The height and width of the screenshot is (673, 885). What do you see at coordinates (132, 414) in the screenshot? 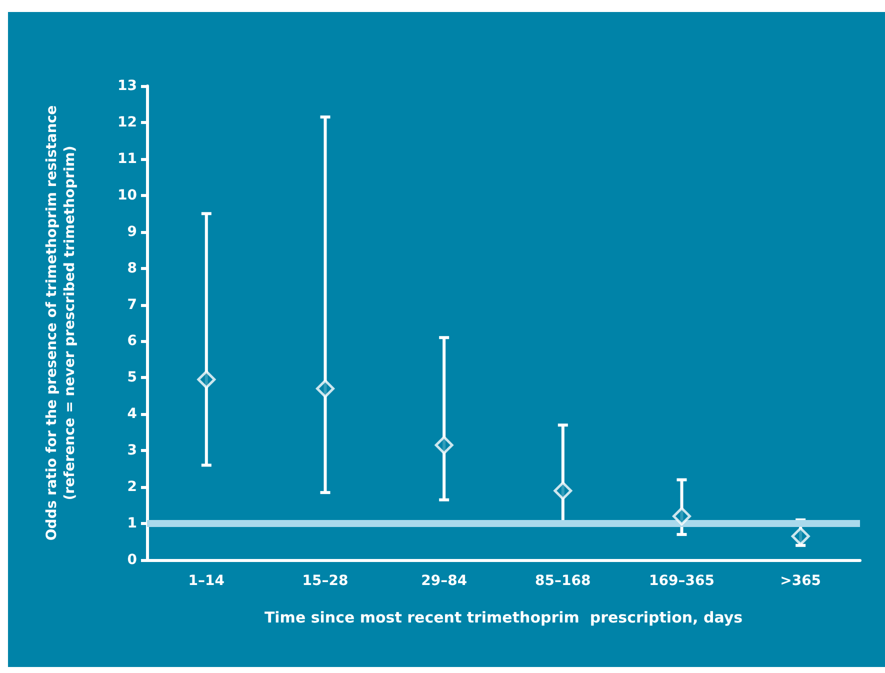
I see `y-tick-label: 4` at bounding box center [132, 414].